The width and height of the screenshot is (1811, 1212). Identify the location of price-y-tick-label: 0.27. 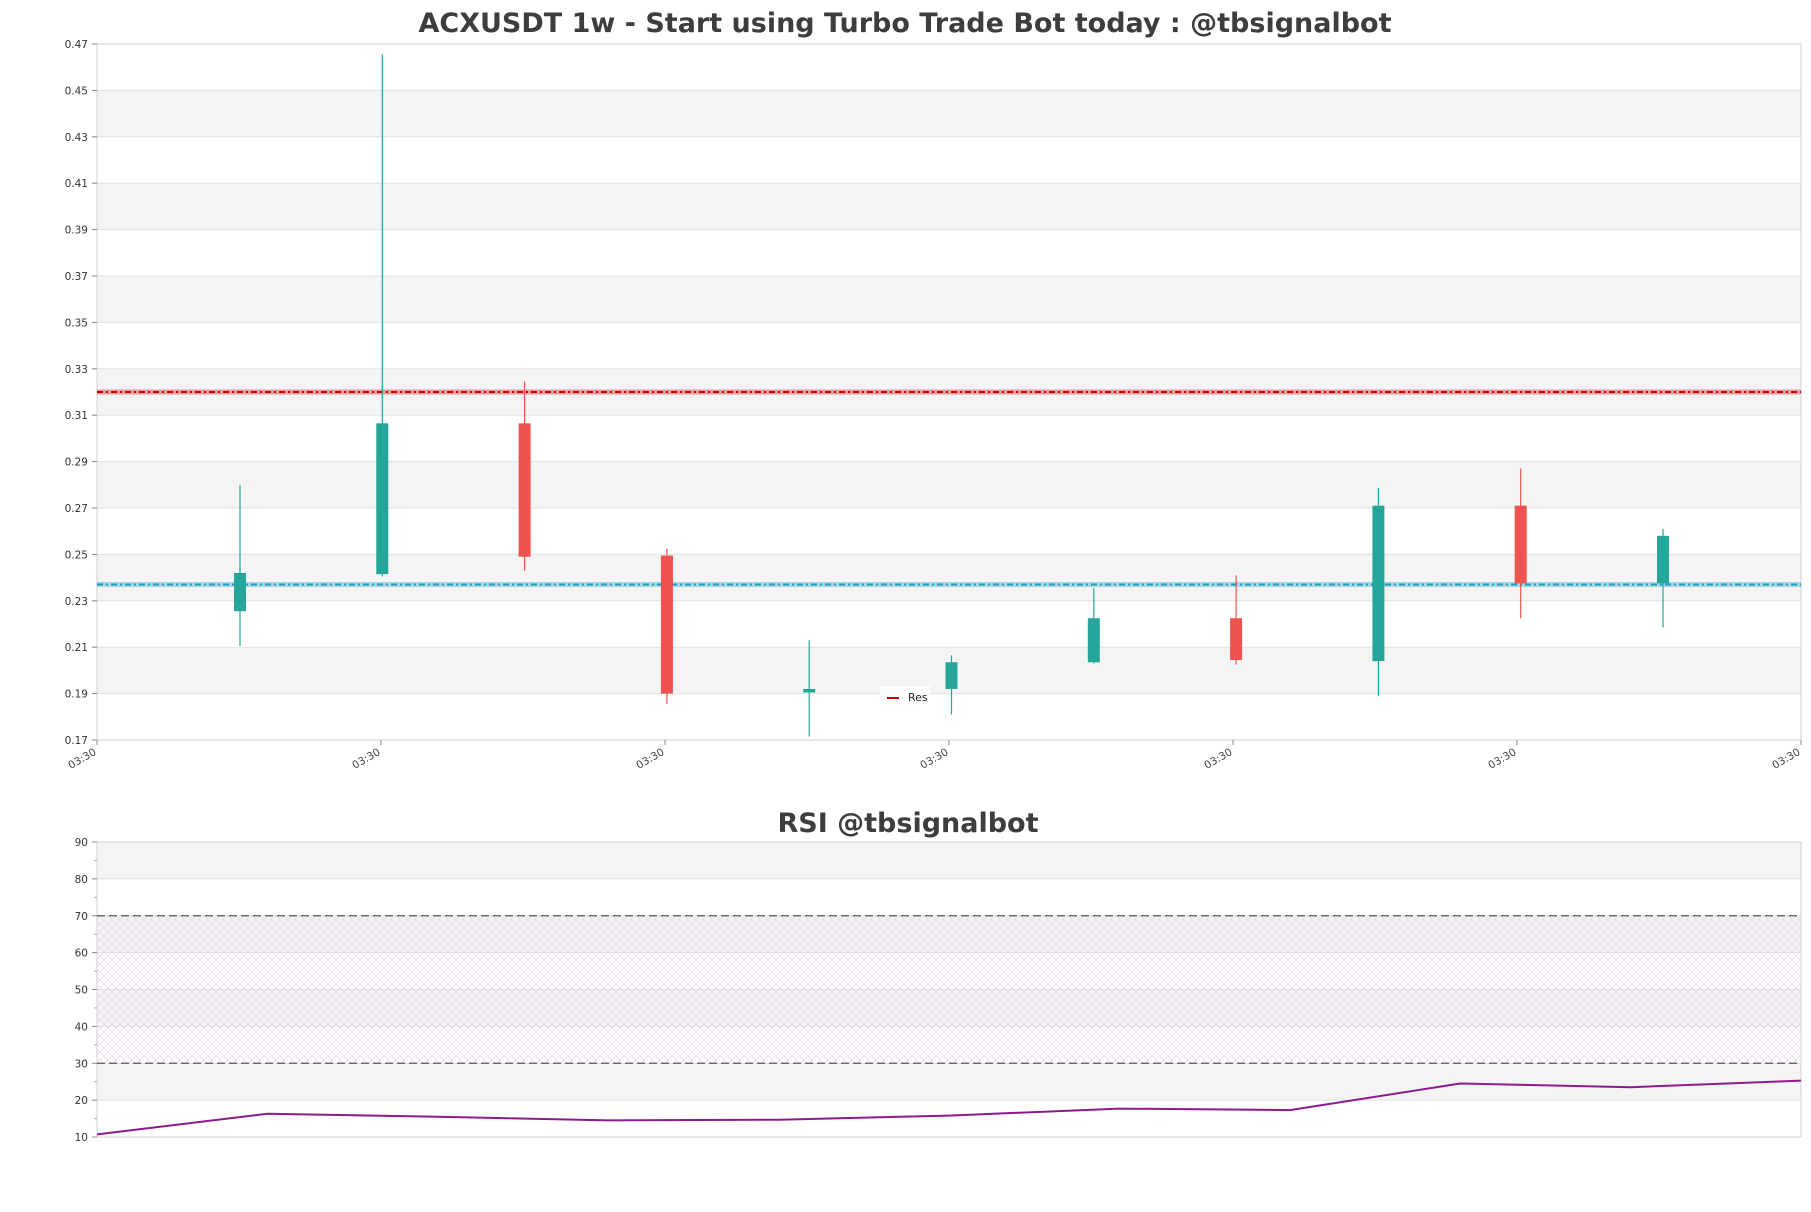
(76, 509).